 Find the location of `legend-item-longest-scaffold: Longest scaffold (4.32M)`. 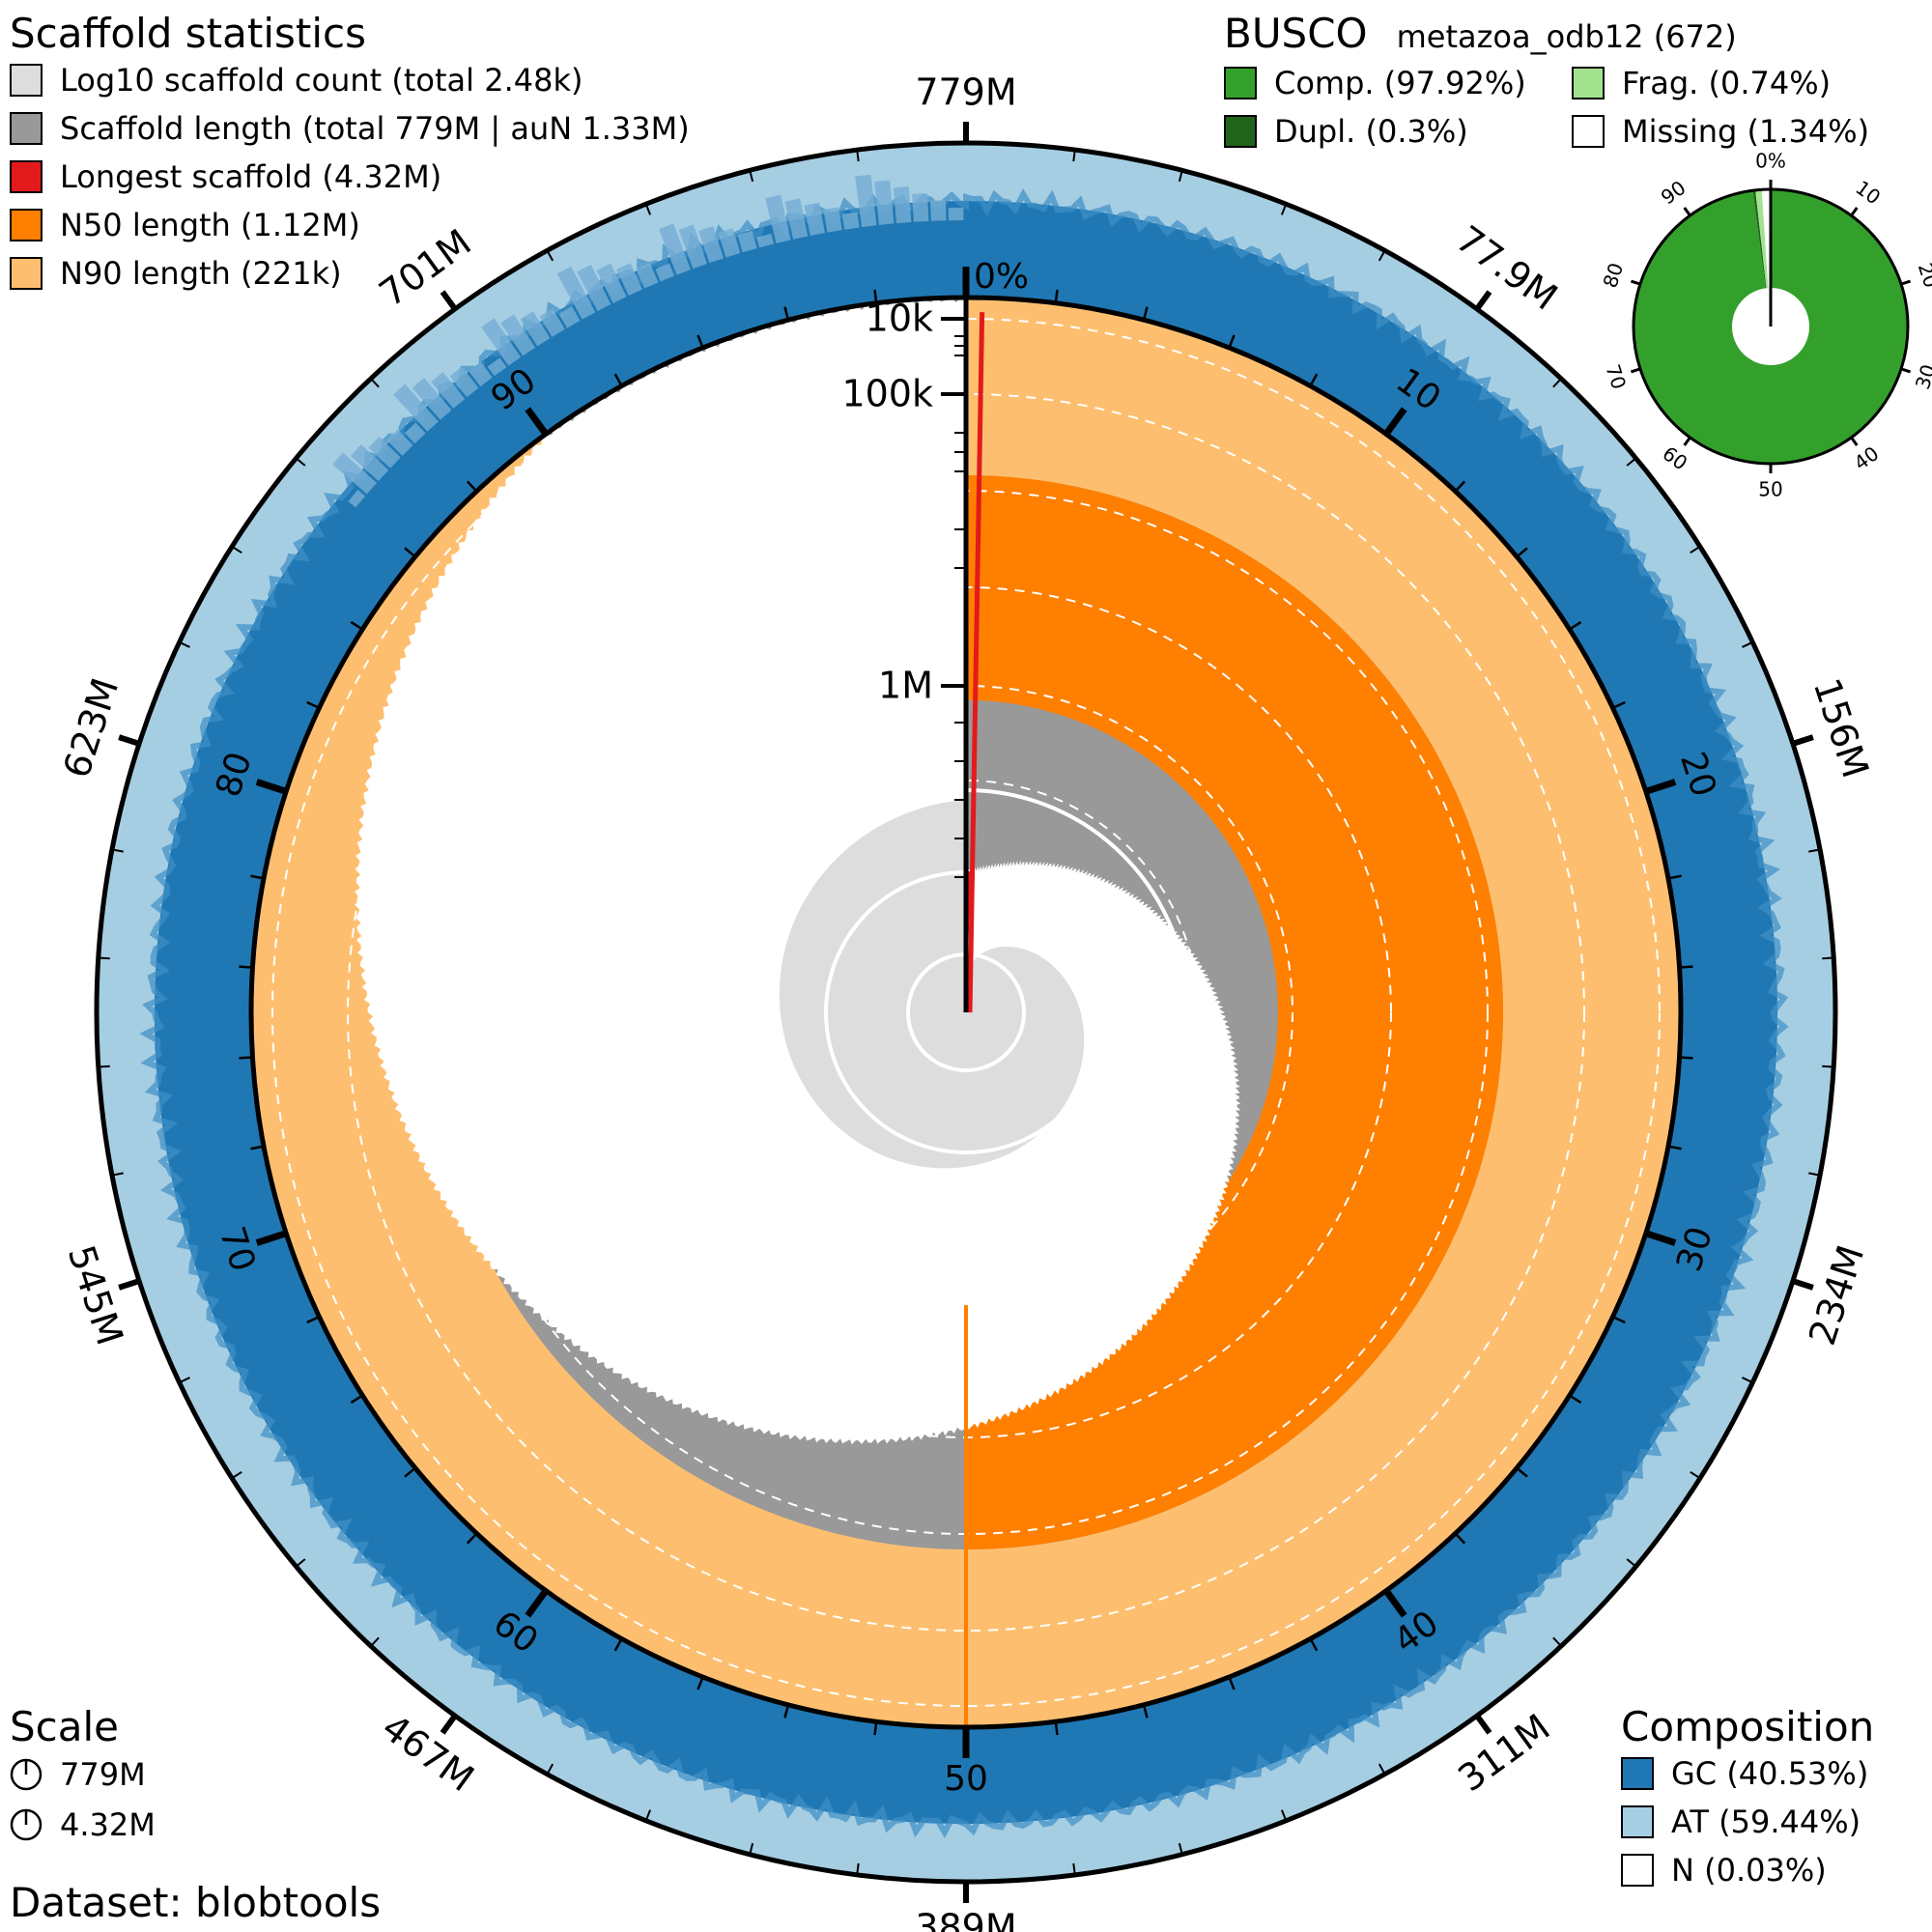

legend-item-longest-scaffold: Longest scaffold (4.32M) is located at coordinates (350, 177).